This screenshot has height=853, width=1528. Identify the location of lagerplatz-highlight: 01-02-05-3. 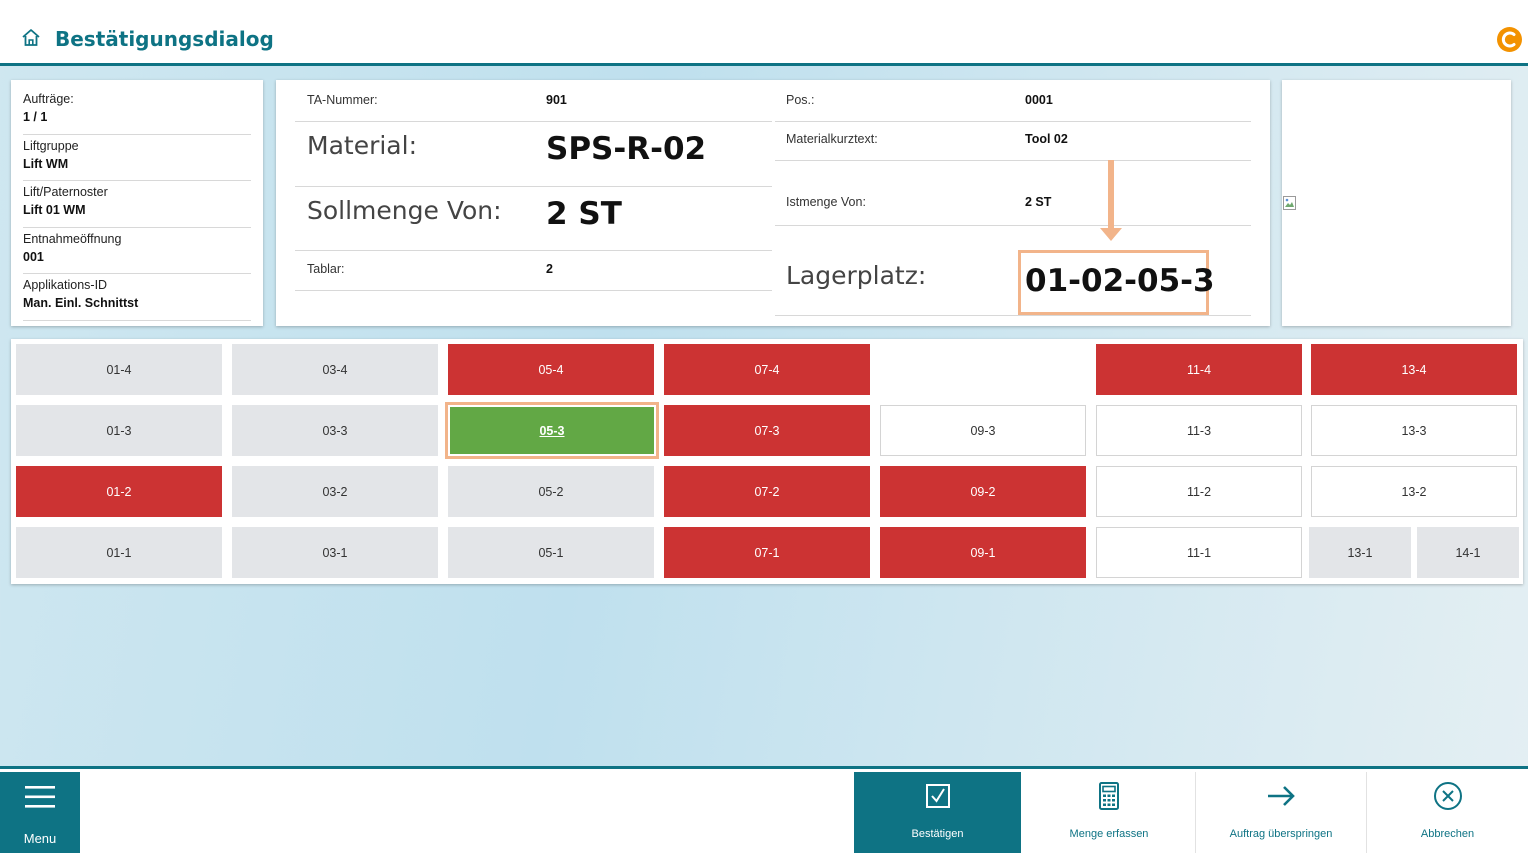
(1116, 282).